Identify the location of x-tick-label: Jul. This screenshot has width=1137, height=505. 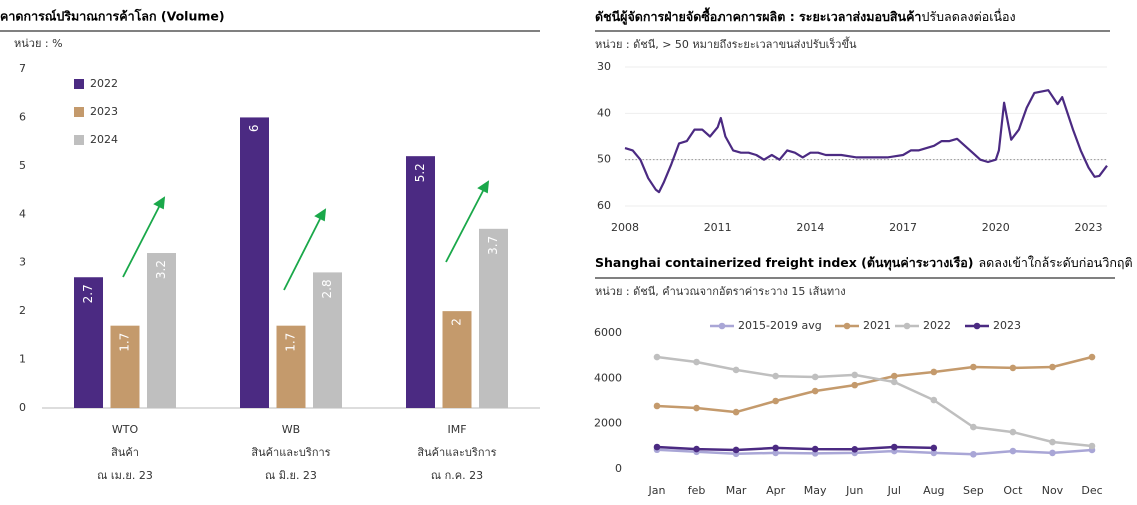
(894, 490).